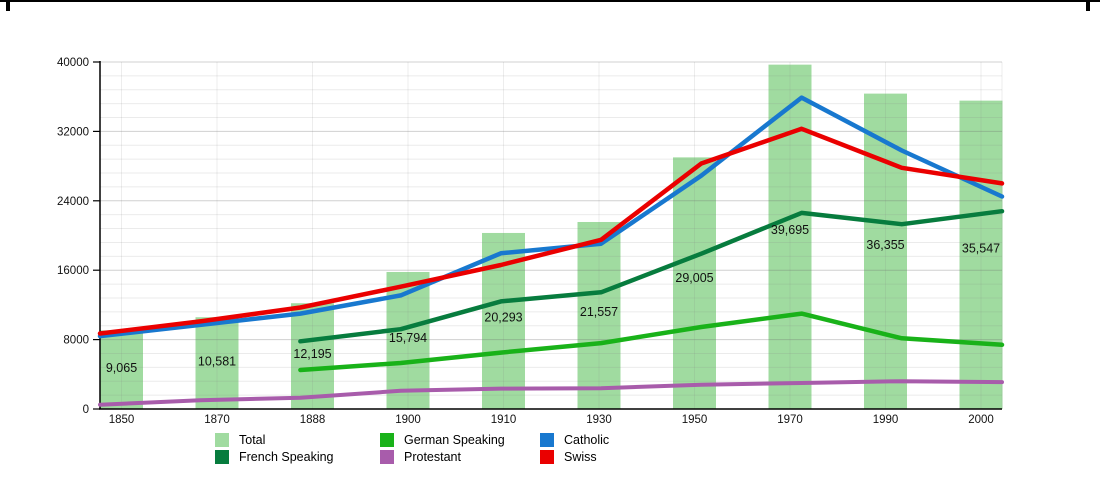 The height and width of the screenshot is (500, 1100). Describe the element at coordinates (73, 132) in the screenshot. I see `y-tick-label: 32000` at that location.